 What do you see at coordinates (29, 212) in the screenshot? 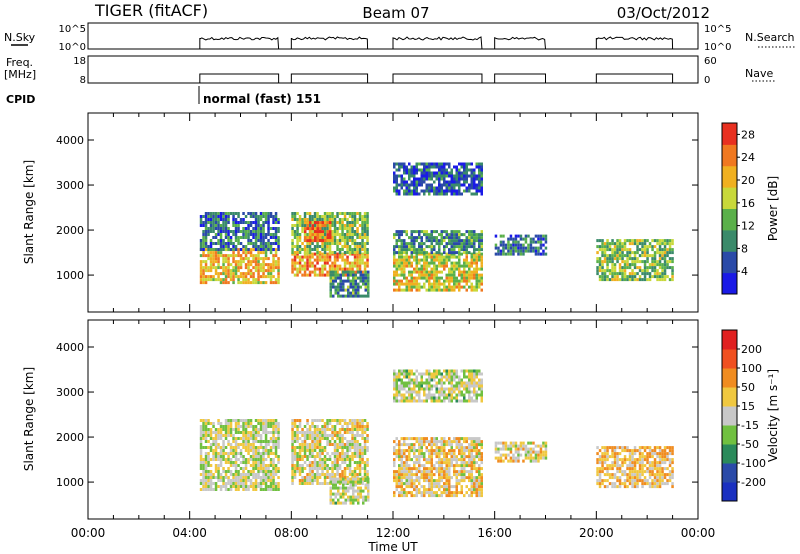
I see `power-y-axis-label: Slant Range [km]` at bounding box center [29, 212].